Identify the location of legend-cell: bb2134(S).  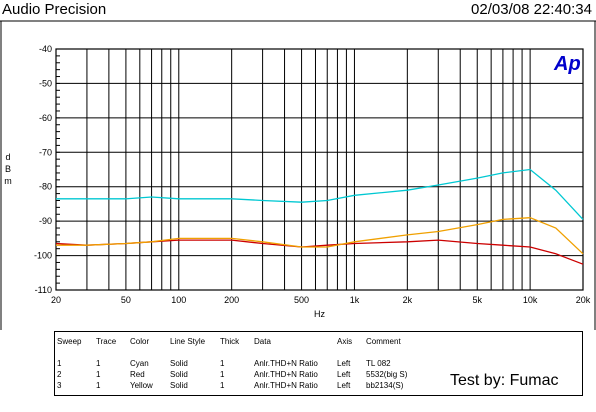
(385, 385).